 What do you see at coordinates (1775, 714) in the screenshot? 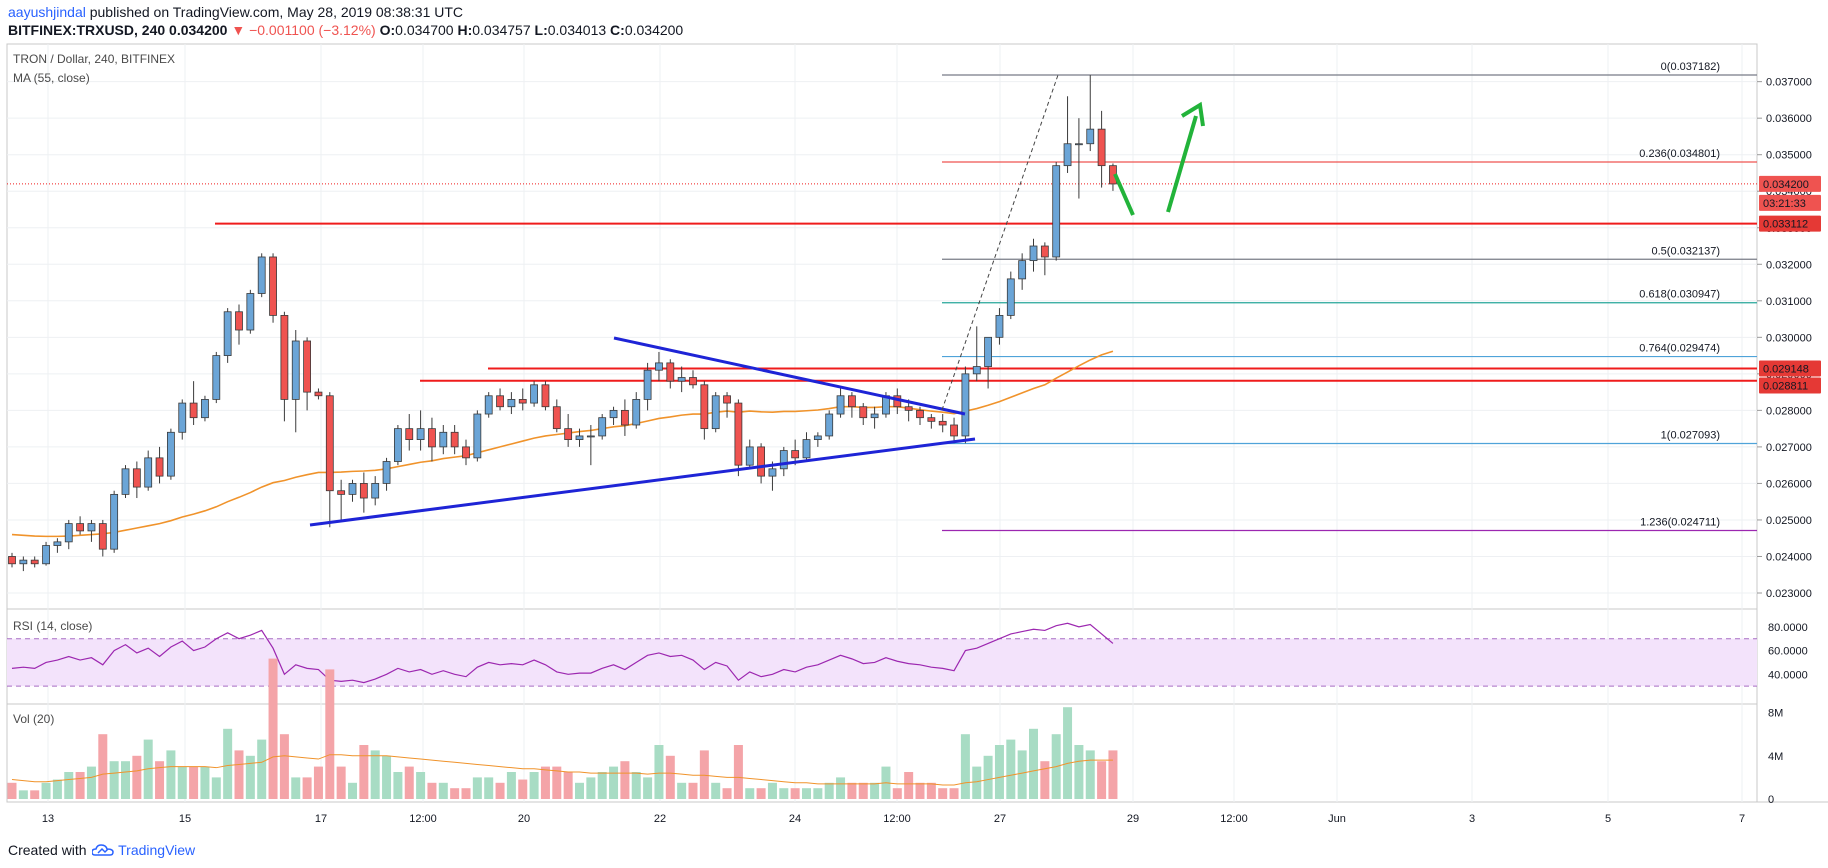
I see `volume-axis-label: 8M` at bounding box center [1775, 714].